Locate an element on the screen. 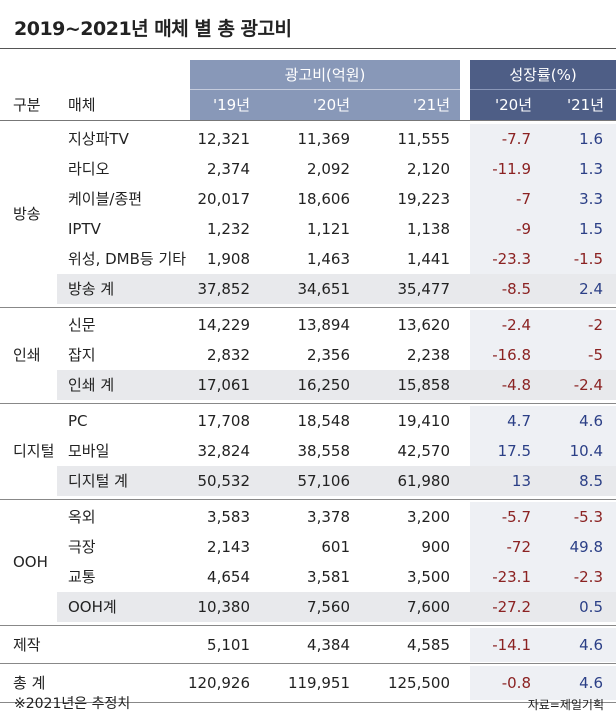 The height and width of the screenshot is (716, 616). table-cell-v21: 2,120 is located at coordinates (428, 169).